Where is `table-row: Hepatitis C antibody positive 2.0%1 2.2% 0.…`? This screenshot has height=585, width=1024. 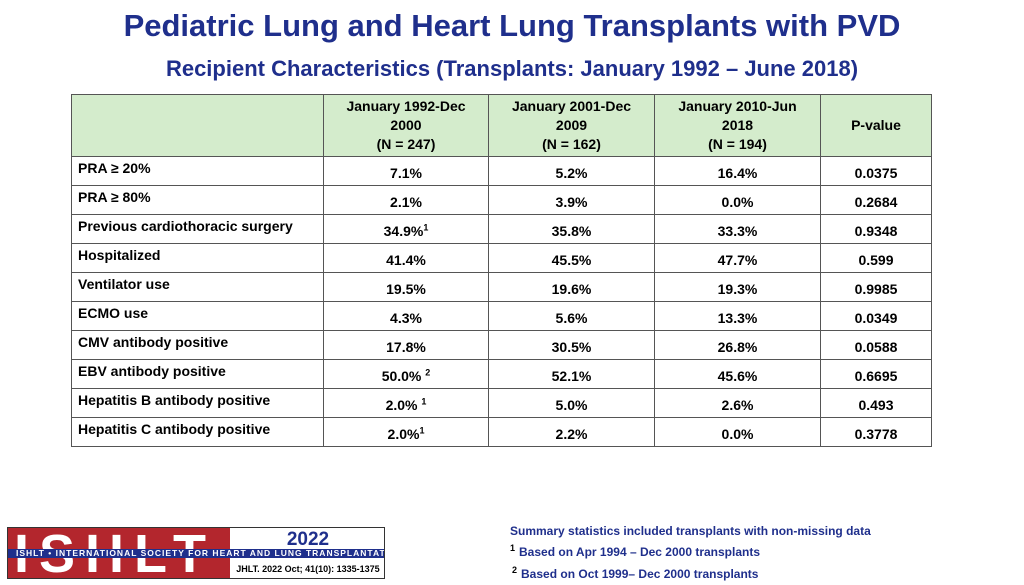
table-row: Hepatitis C antibody positive 2.0%1 2.2% 0.… is located at coordinates (501, 432).